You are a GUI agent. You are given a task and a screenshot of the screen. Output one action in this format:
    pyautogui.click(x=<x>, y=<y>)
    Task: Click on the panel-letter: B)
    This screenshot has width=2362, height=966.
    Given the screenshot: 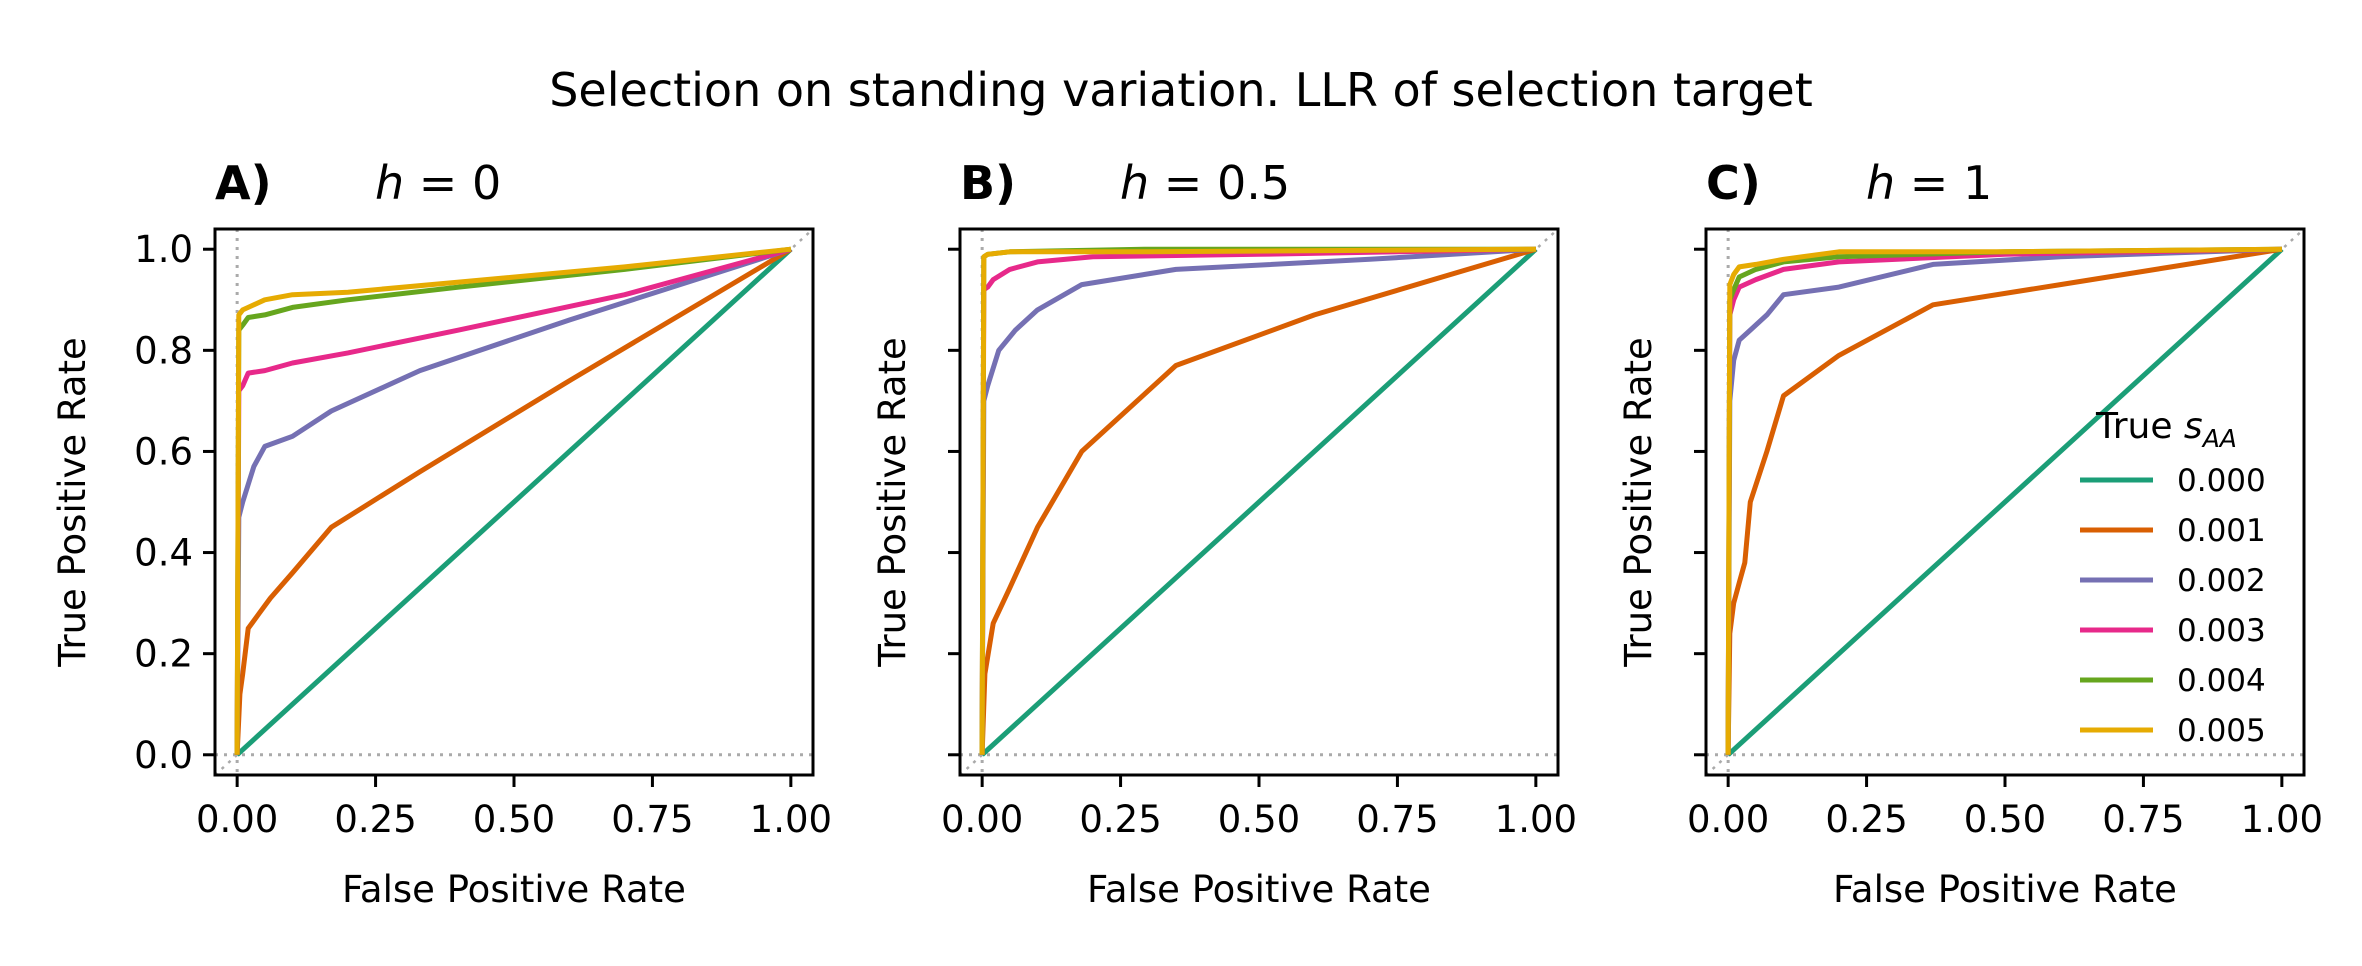 What is the action you would take?
    pyautogui.click(x=988, y=183)
    